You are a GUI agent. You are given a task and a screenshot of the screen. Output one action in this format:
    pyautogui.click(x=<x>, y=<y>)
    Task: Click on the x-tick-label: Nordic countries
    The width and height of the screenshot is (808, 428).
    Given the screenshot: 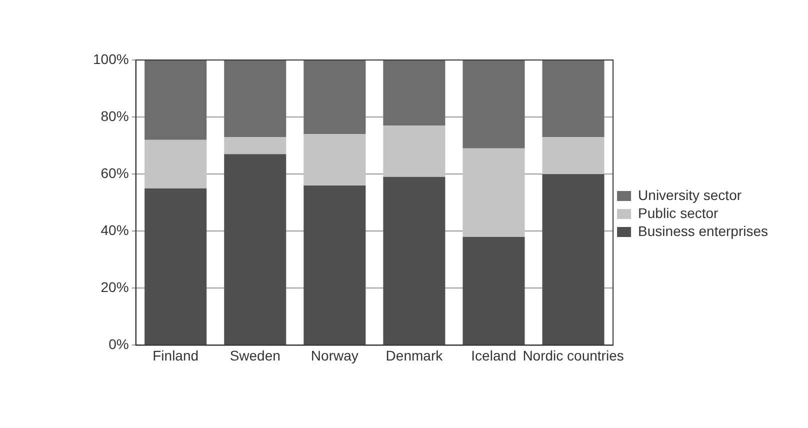 What is the action you would take?
    pyautogui.click(x=573, y=355)
    